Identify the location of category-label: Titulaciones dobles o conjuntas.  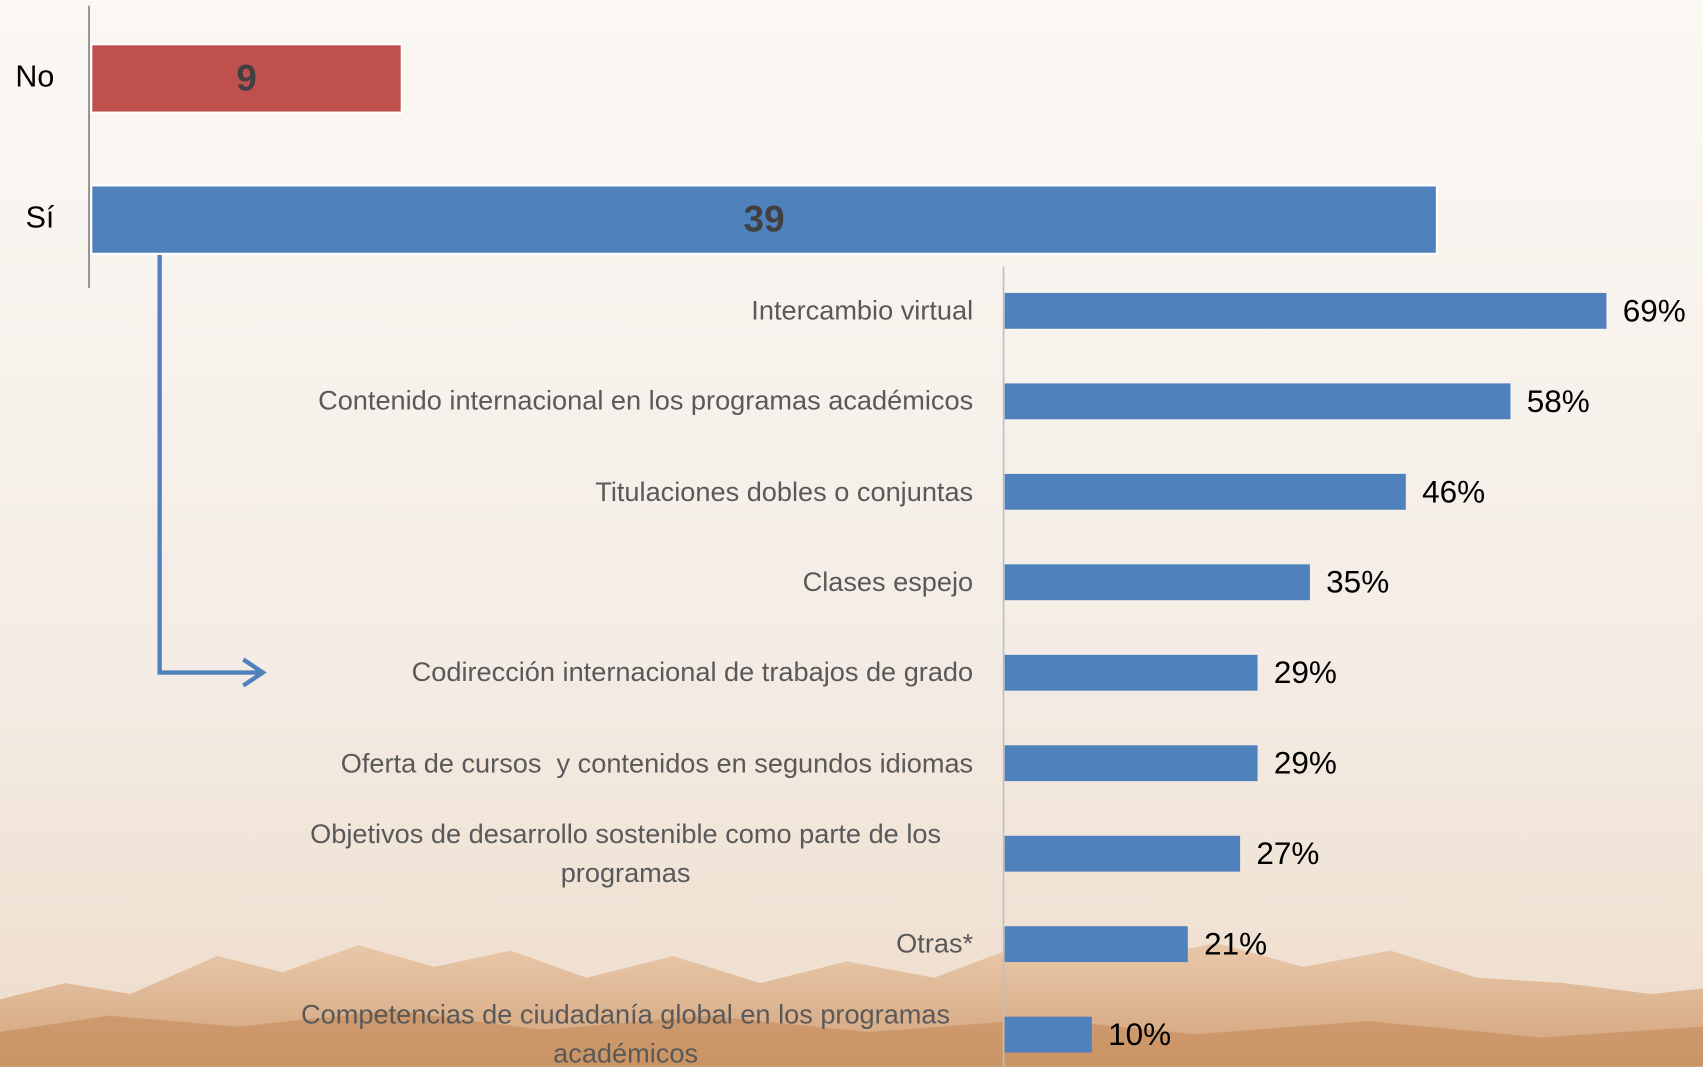
(625, 491).